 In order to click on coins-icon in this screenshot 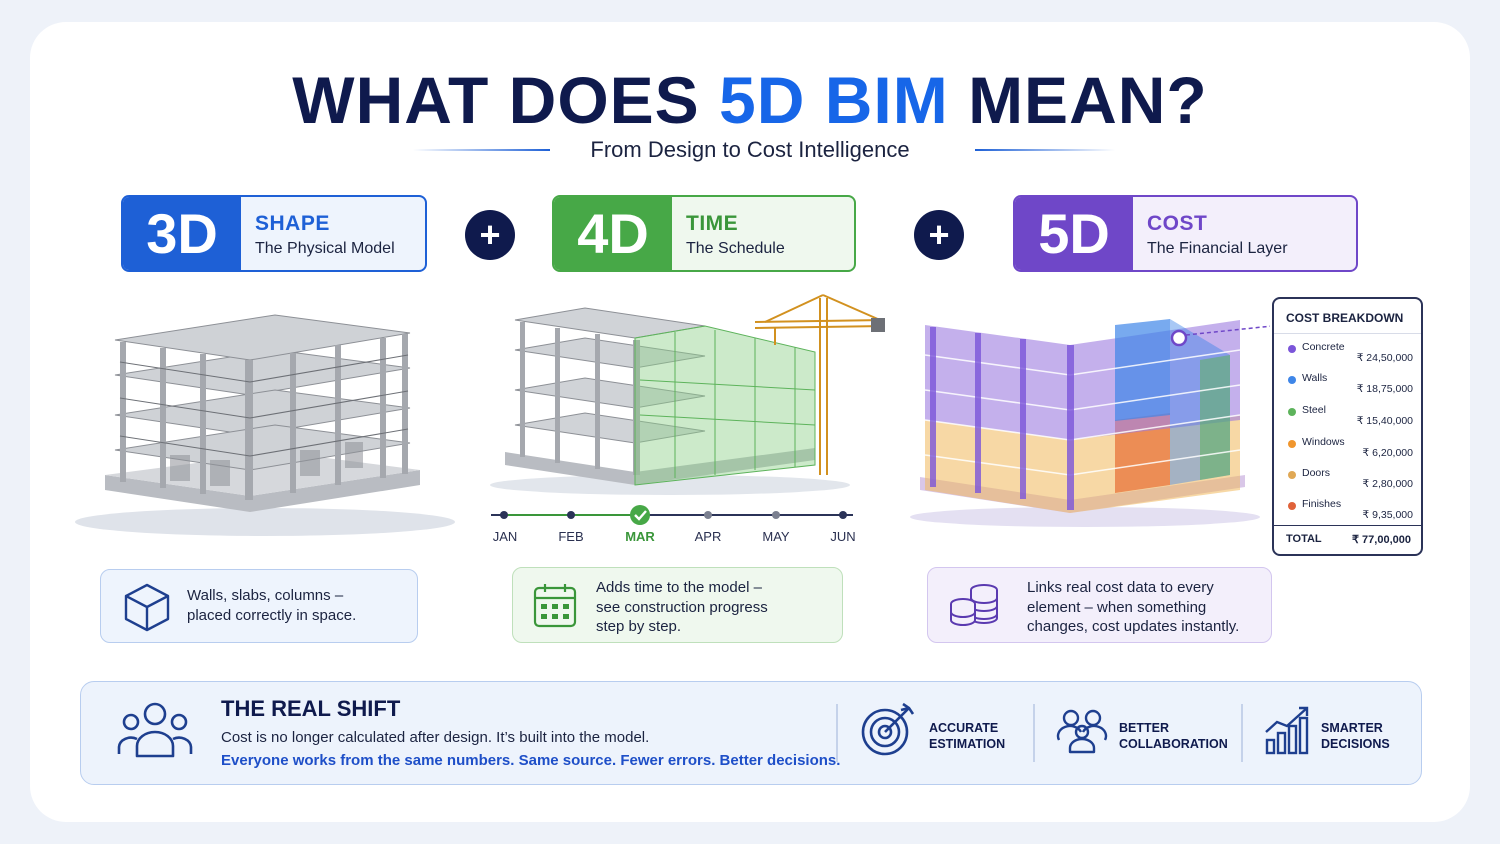, I will do `click(974, 605)`.